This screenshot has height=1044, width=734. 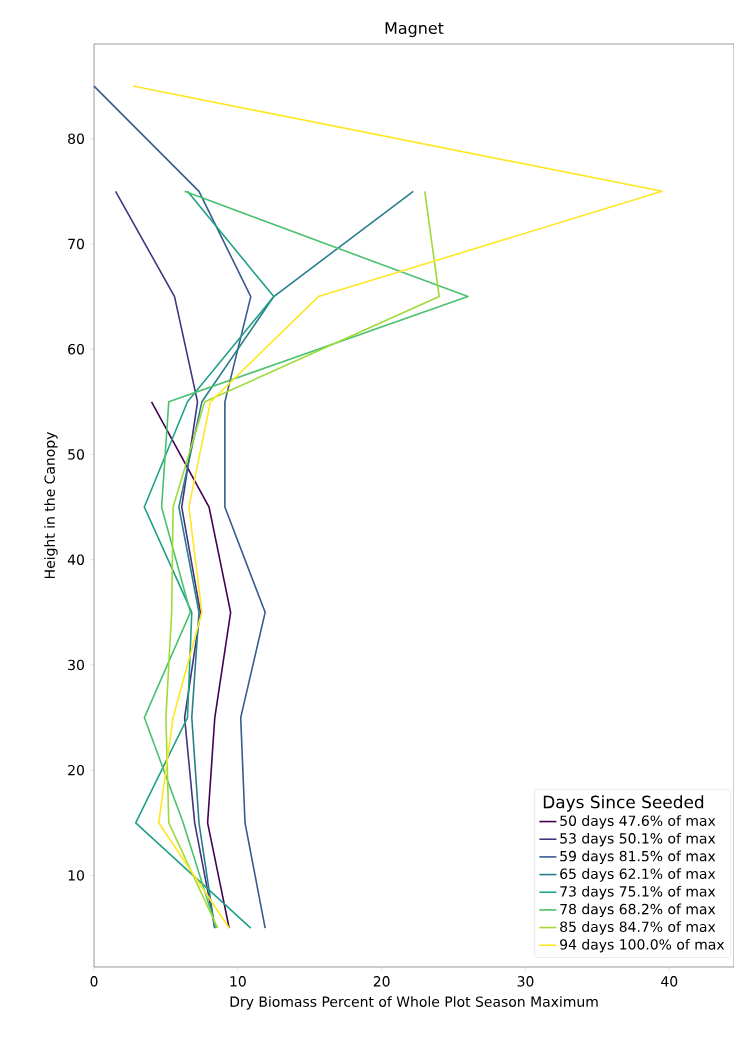 I want to click on x-tick-label: 10, so click(x=238, y=981).